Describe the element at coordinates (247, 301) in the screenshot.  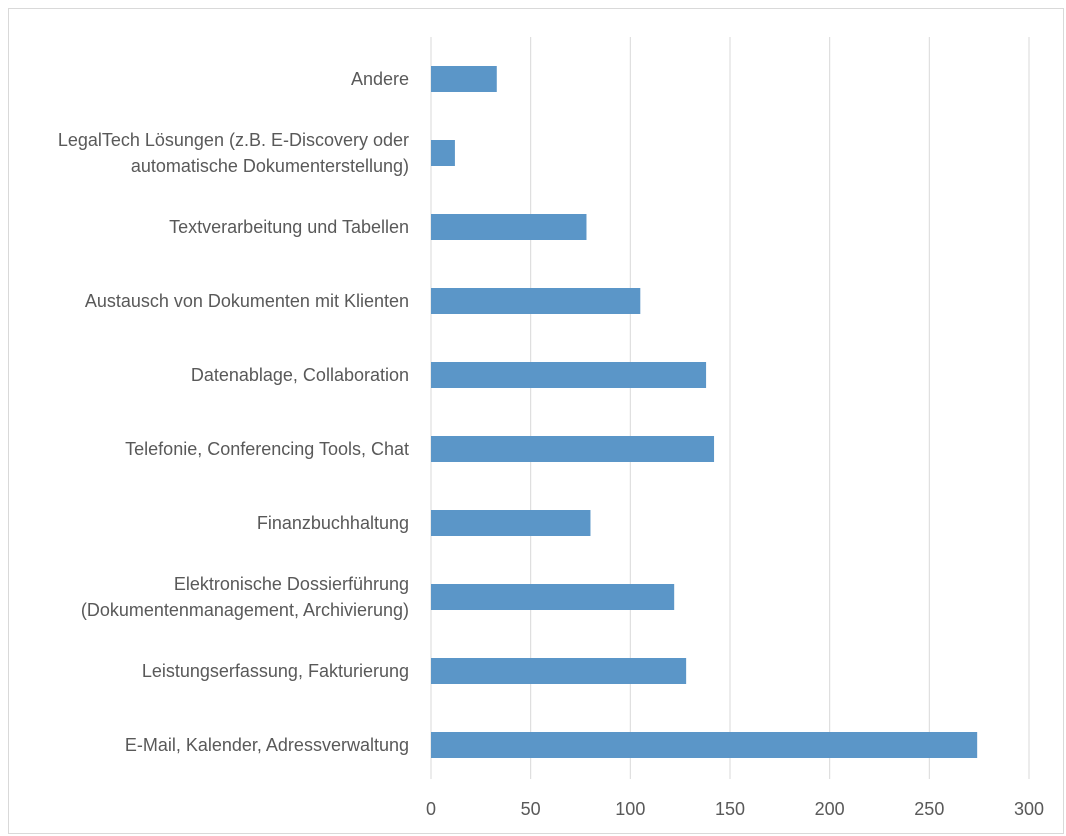
I see `category-label: Austausch von Dokumenten mit Klienten` at that location.